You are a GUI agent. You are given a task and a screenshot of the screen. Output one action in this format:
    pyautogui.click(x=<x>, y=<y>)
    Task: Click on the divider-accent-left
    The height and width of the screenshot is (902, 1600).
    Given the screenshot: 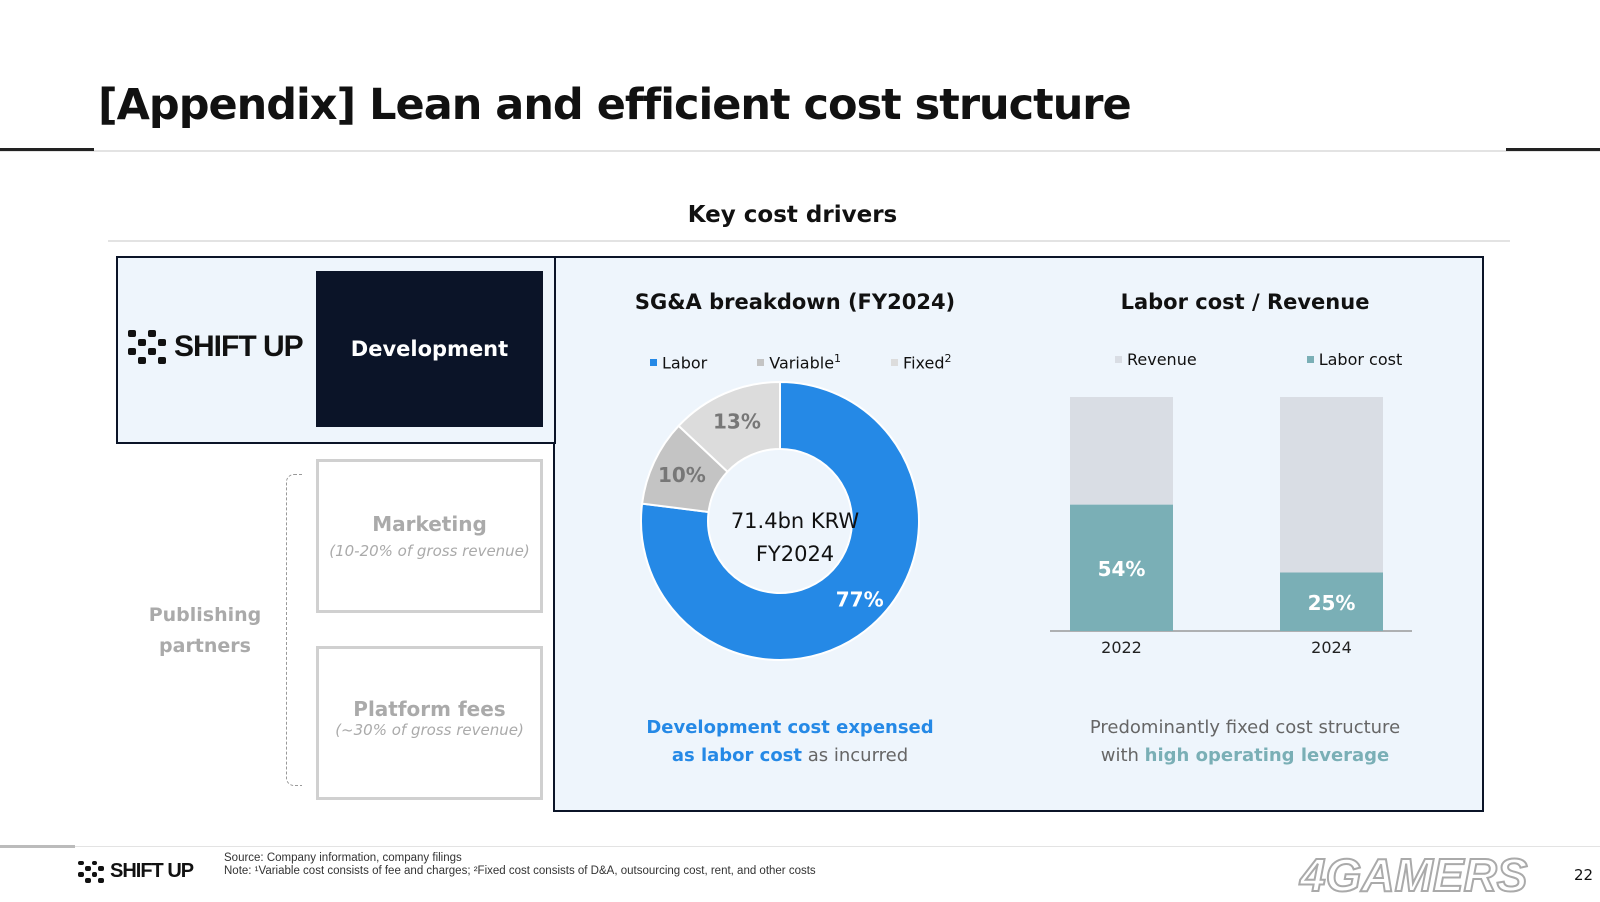 What is the action you would take?
    pyautogui.click(x=47, y=149)
    